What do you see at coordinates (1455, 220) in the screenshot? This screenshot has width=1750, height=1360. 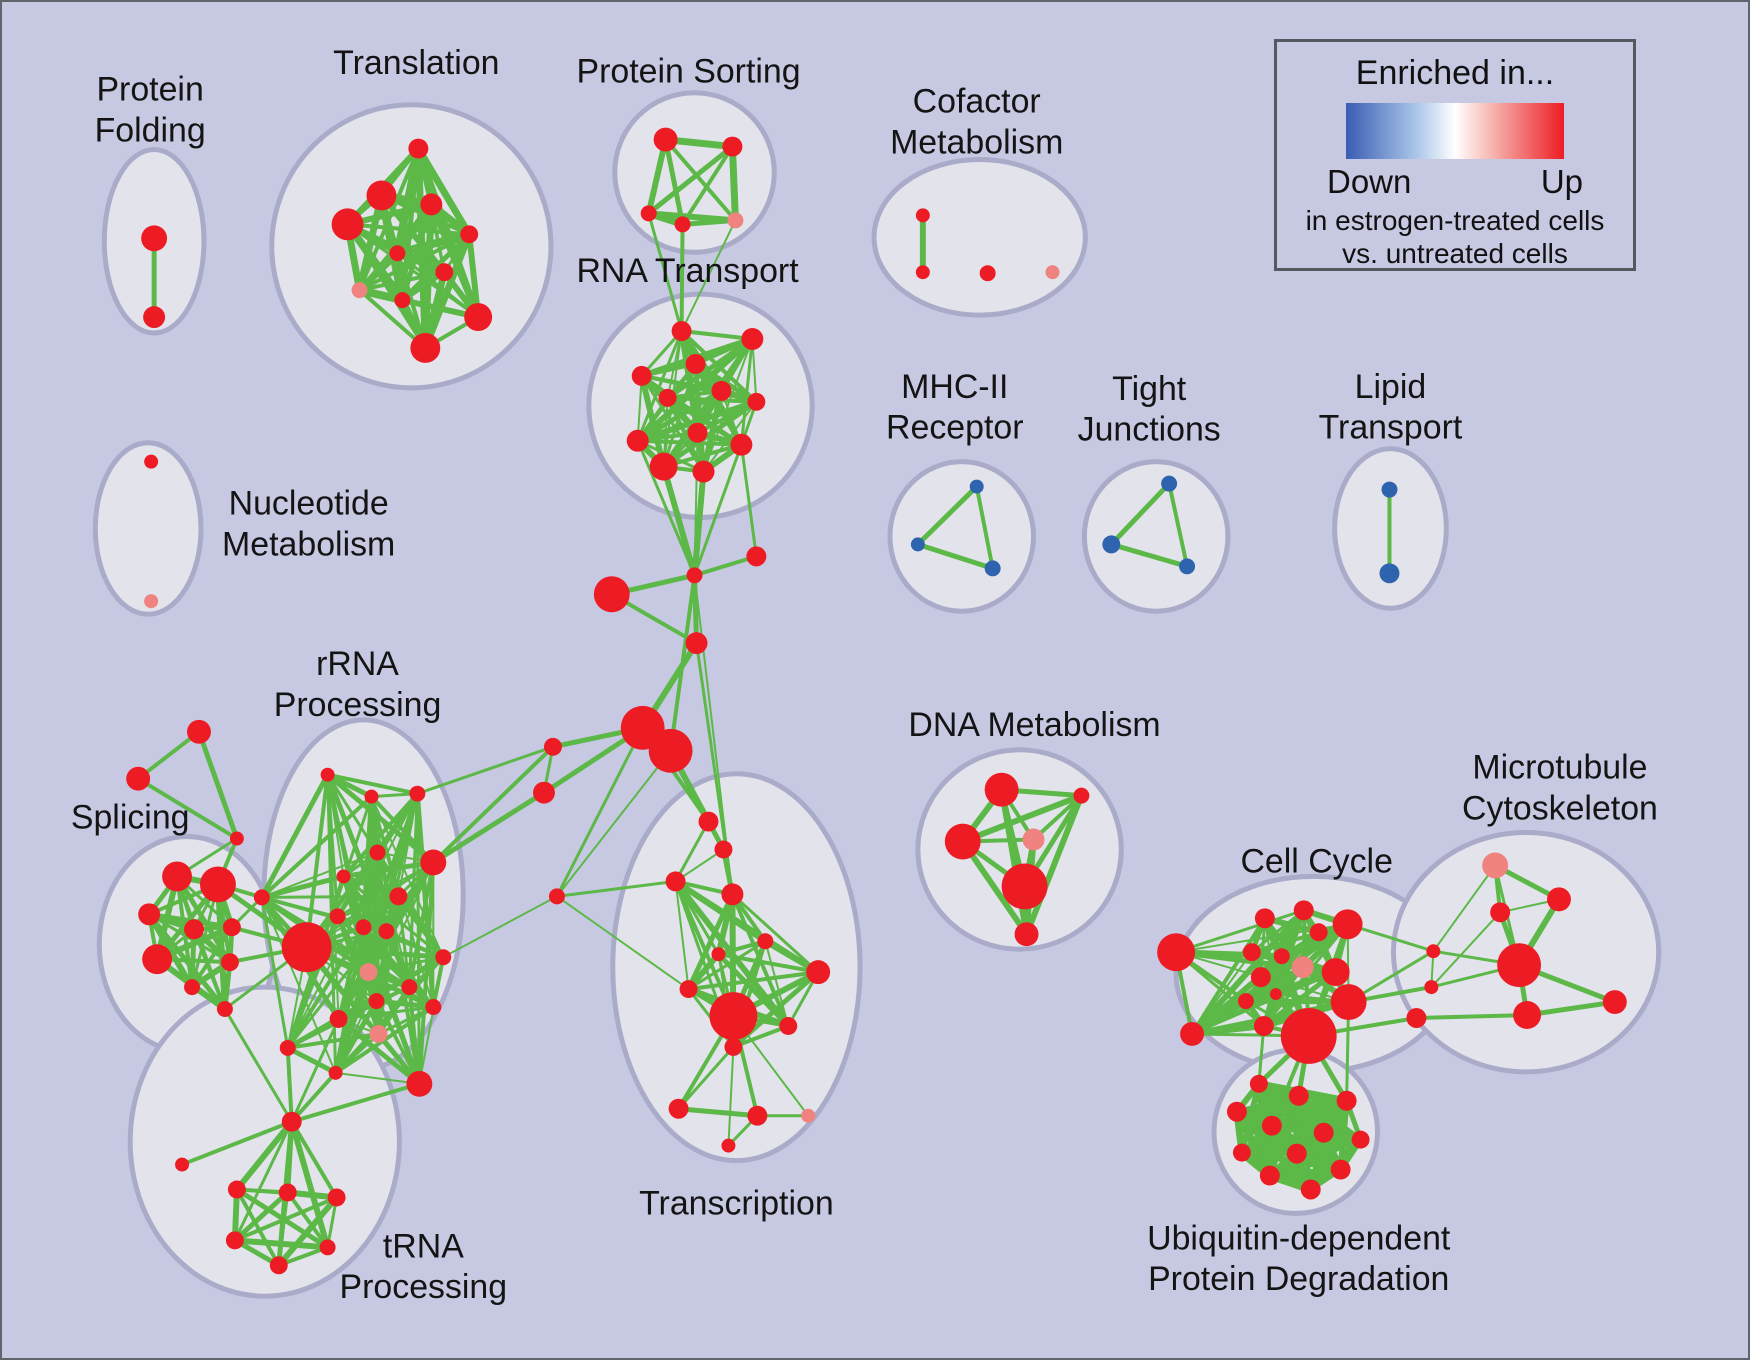 I see `legend-caption-line1: in estrogen-treated cells` at bounding box center [1455, 220].